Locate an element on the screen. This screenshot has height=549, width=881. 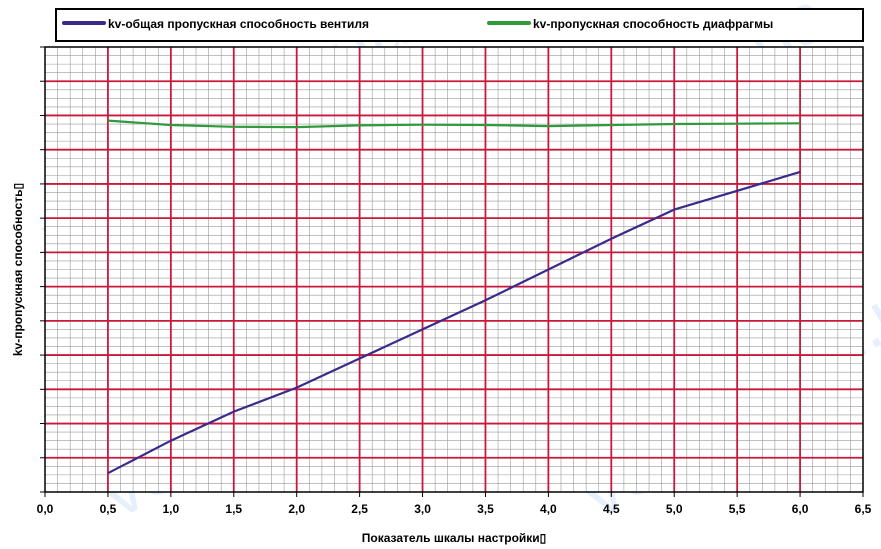
x-tick-label: 1,5 is located at coordinates (233, 509).